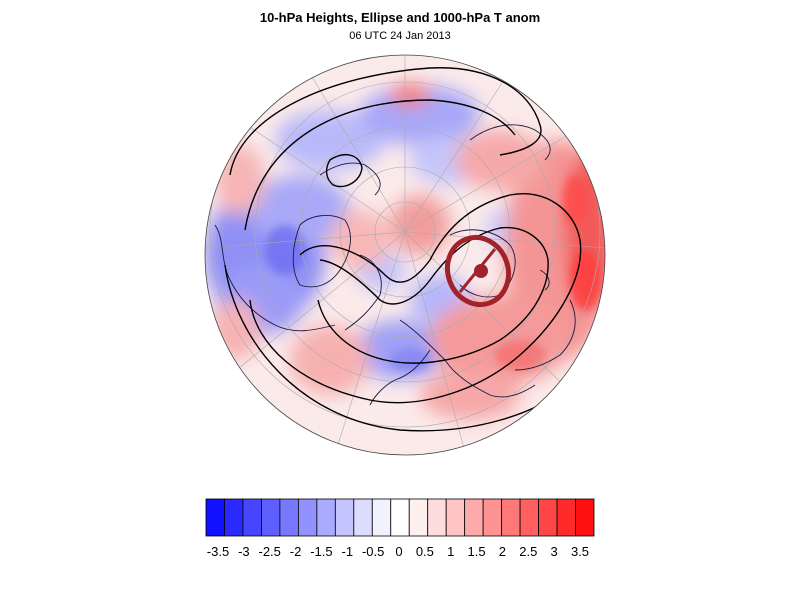 This screenshot has height=600, width=800. What do you see at coordinates (425, 551) in the screenshot?
I see `colorbar-tick-label: 0.5` at bounding box center [425, 551].